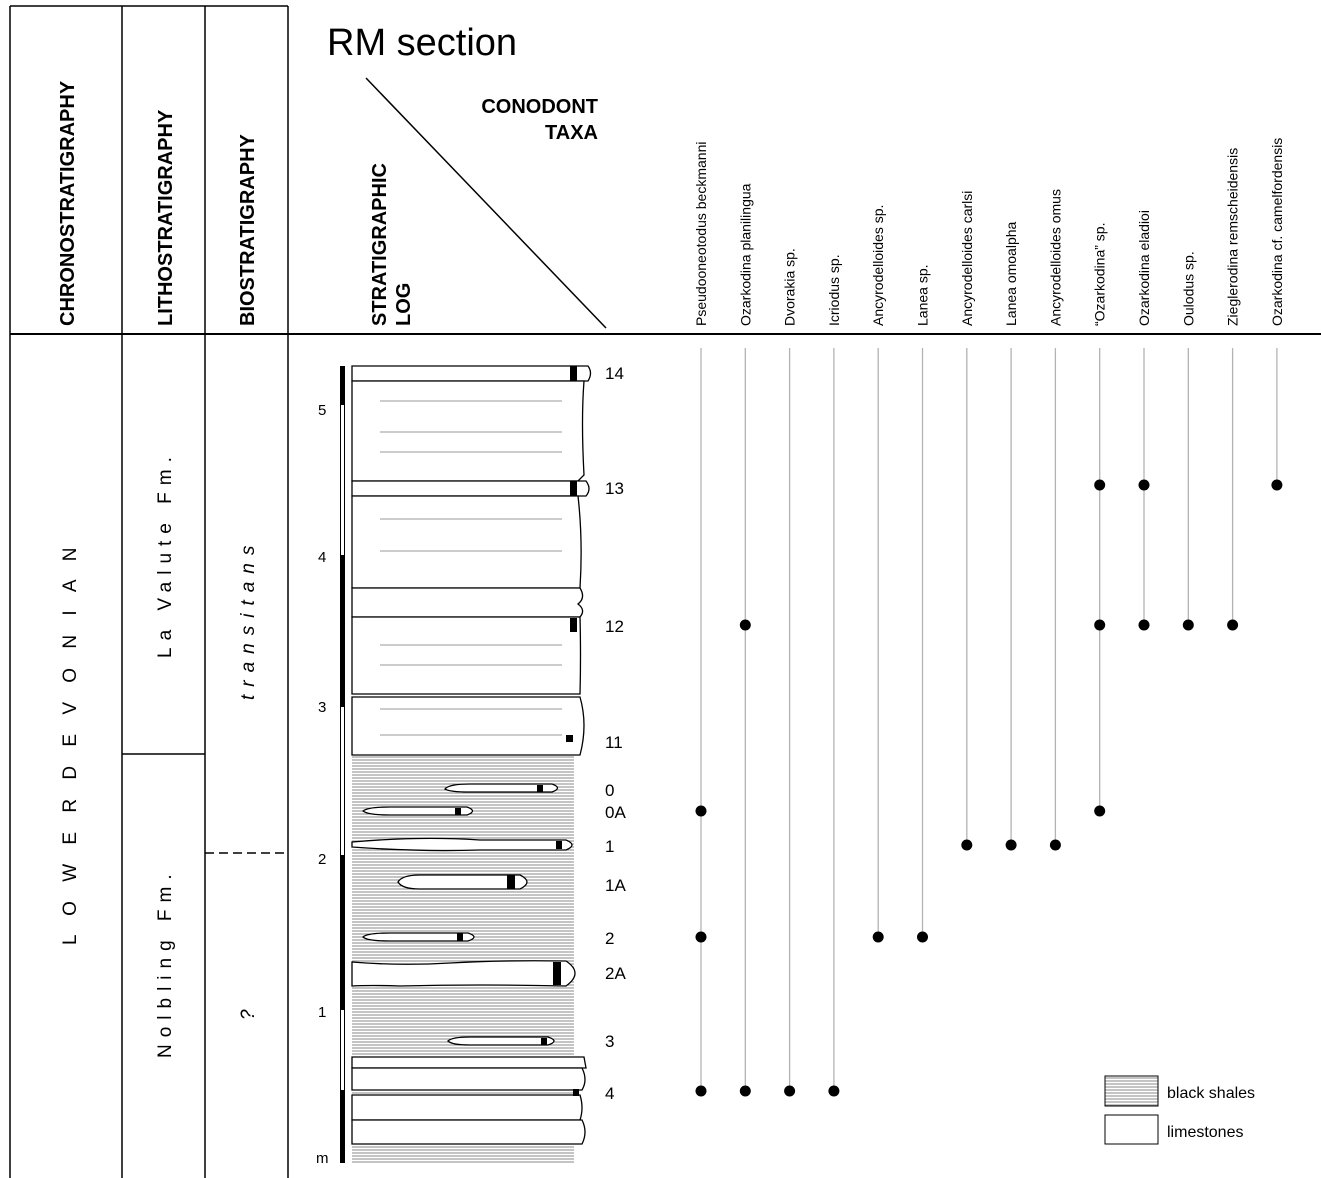  Describe the element at coordinates (1131, 1091) in the screenshot. I see `legend-shale-swatch` at that location.